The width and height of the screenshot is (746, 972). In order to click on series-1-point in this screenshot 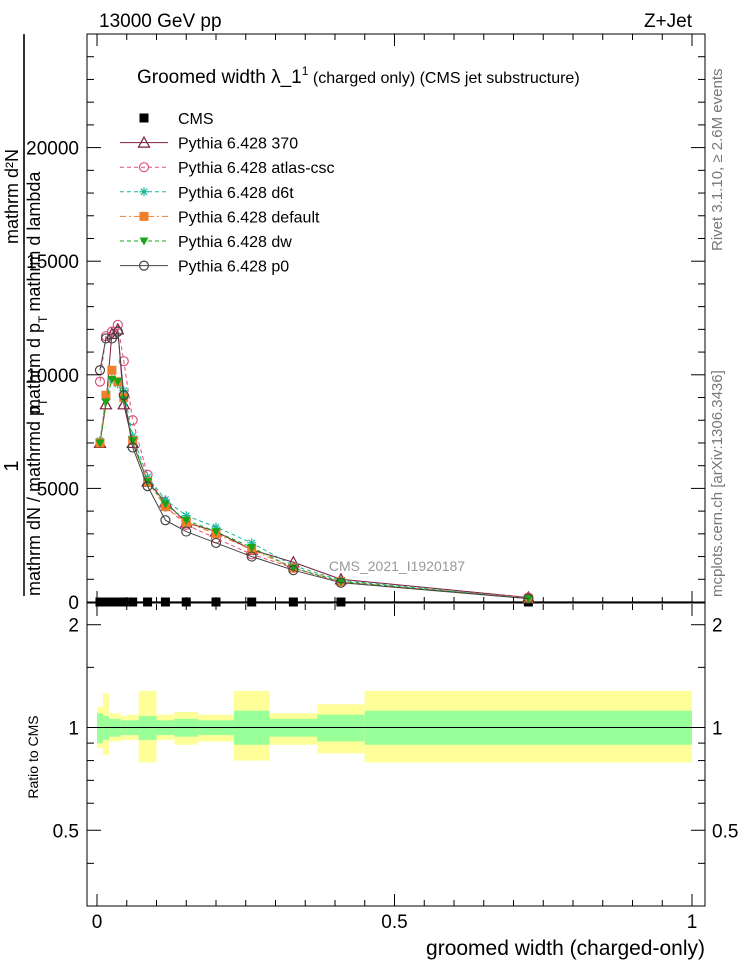, I will do `click(106, 403)`.